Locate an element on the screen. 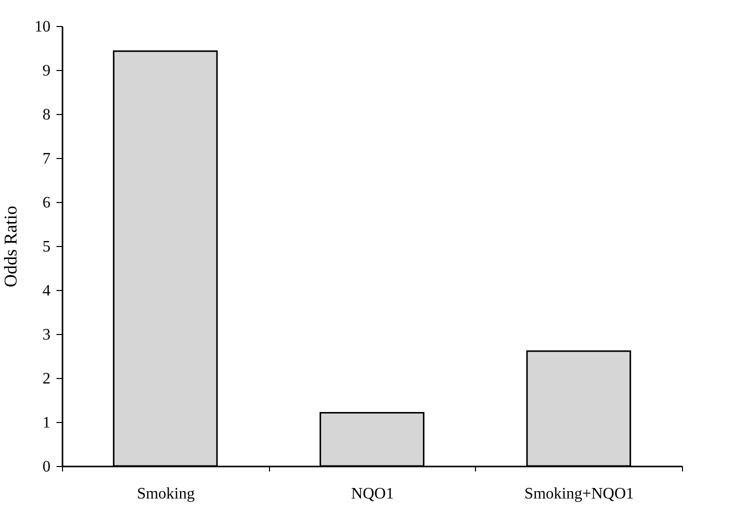  y-tick-label: 4 is located at coordinates (46, 291).